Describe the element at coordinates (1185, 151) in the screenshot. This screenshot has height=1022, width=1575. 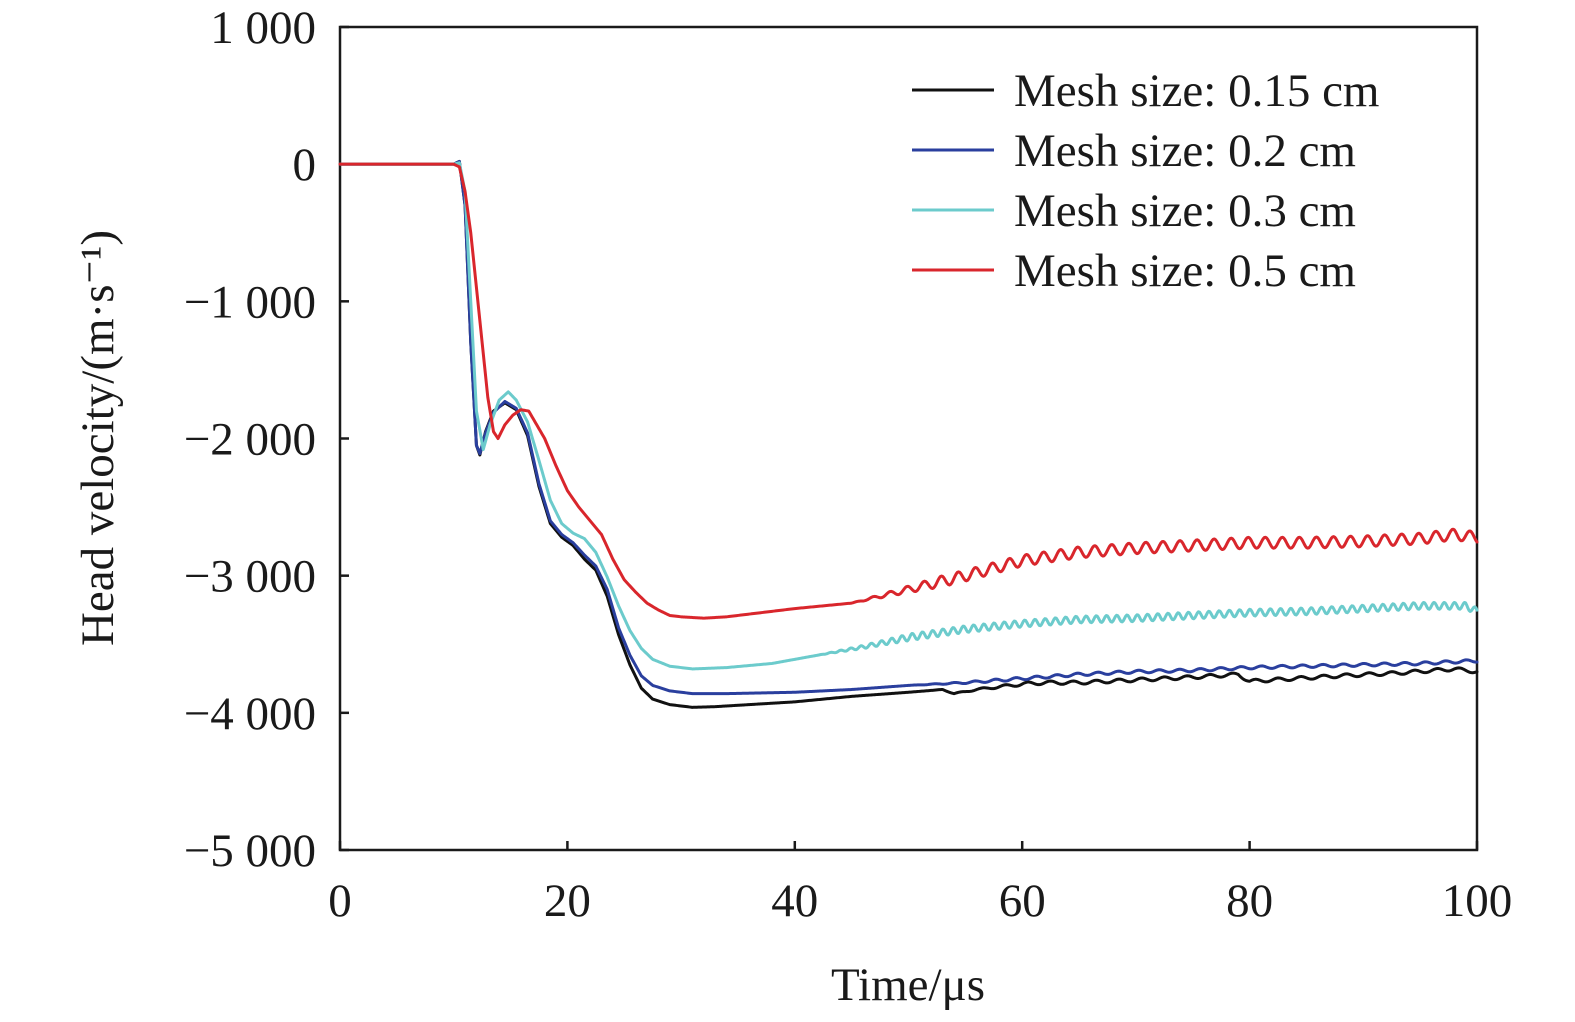
I see `legend-label-1: Mesh size: 0.2 cm` at that location.